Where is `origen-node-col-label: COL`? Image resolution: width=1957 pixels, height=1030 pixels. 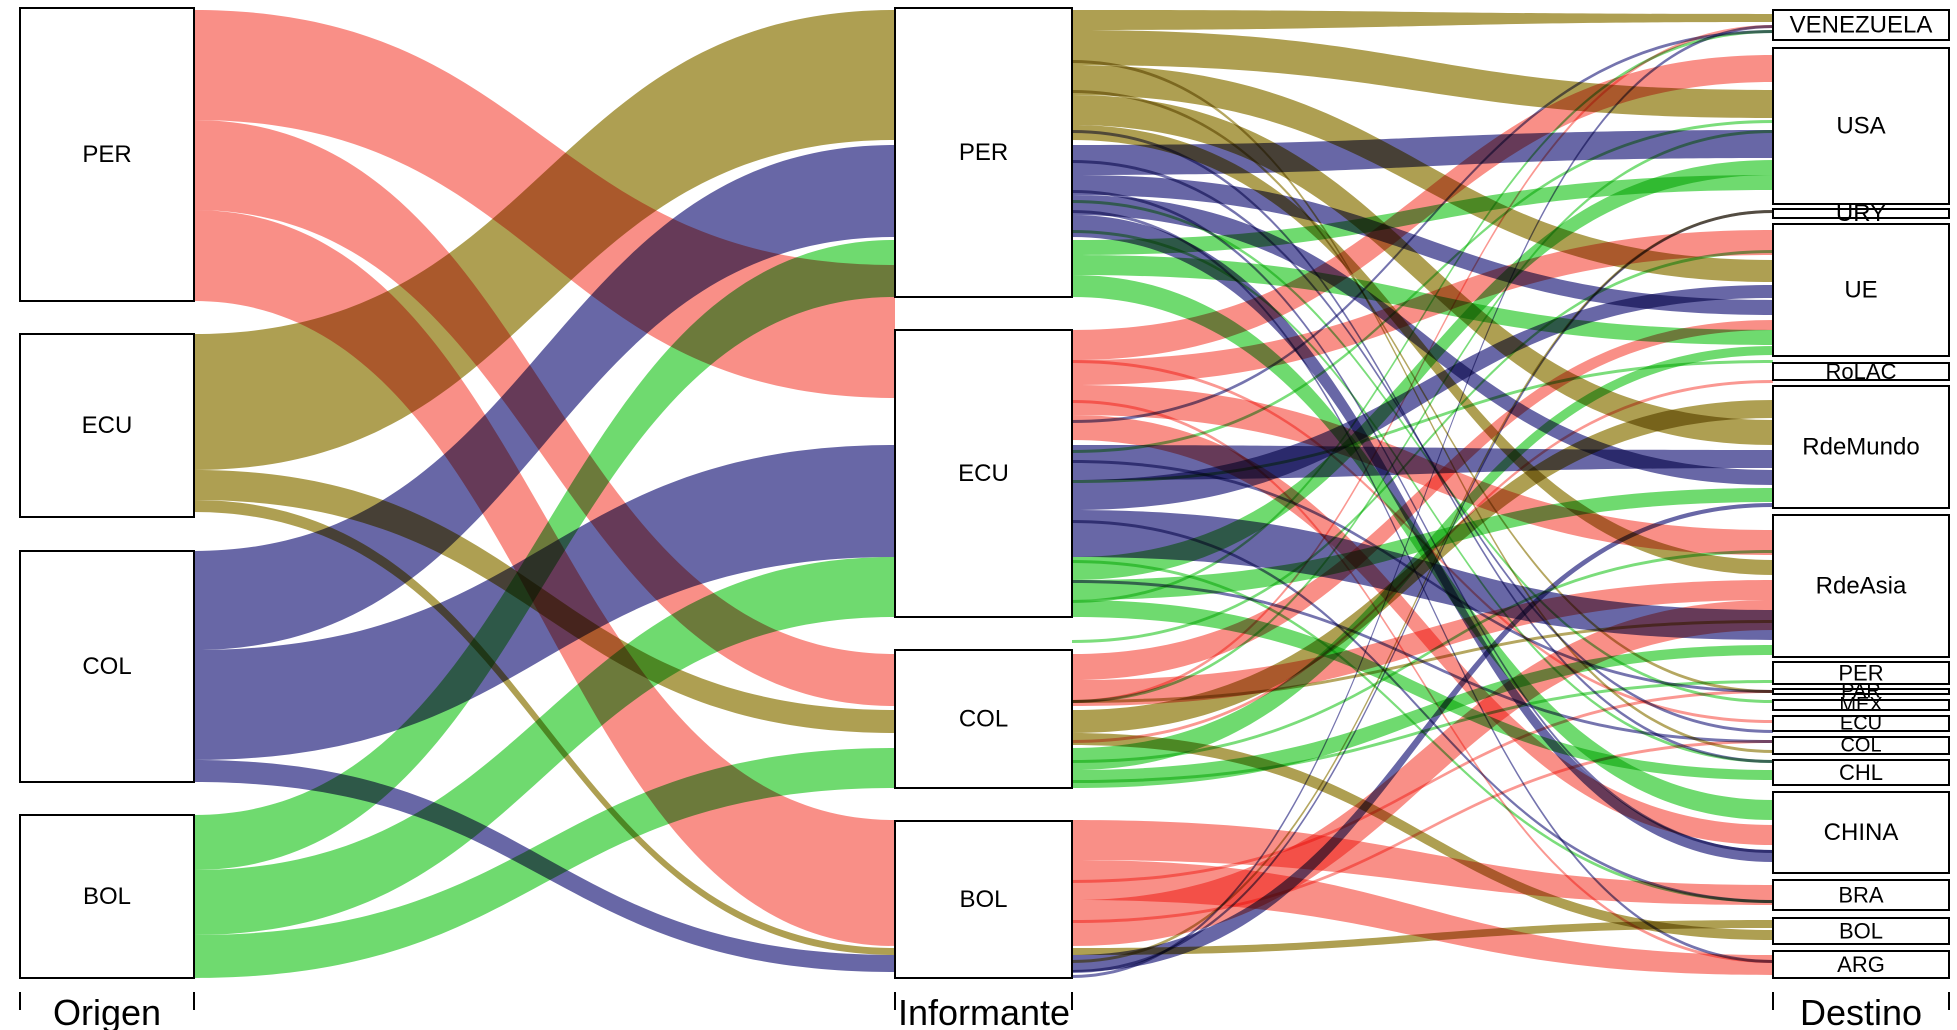 origen-node-col-label: COL is located at coordinates (106, 666).